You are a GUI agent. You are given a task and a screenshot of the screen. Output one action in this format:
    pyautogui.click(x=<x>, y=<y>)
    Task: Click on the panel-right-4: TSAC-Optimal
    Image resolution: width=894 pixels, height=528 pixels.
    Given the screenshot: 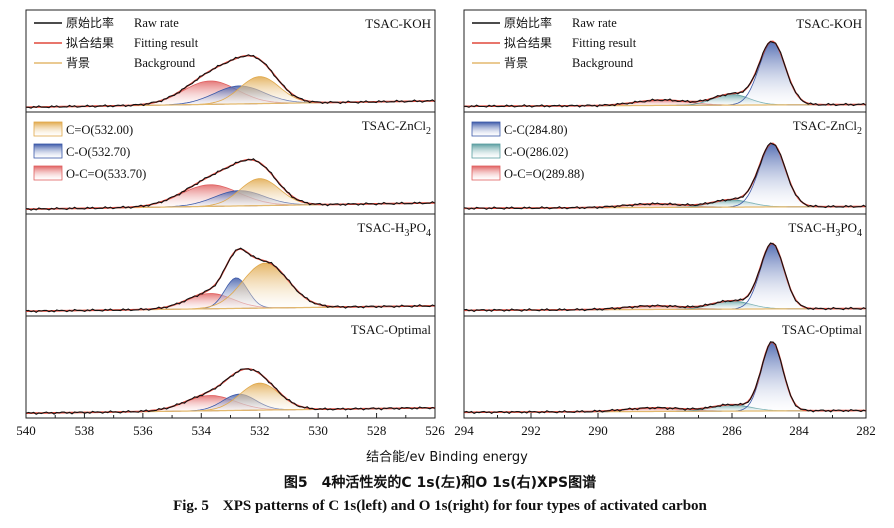 What is the action you would take?
    pyautogui.click(x=665, y=367)
    